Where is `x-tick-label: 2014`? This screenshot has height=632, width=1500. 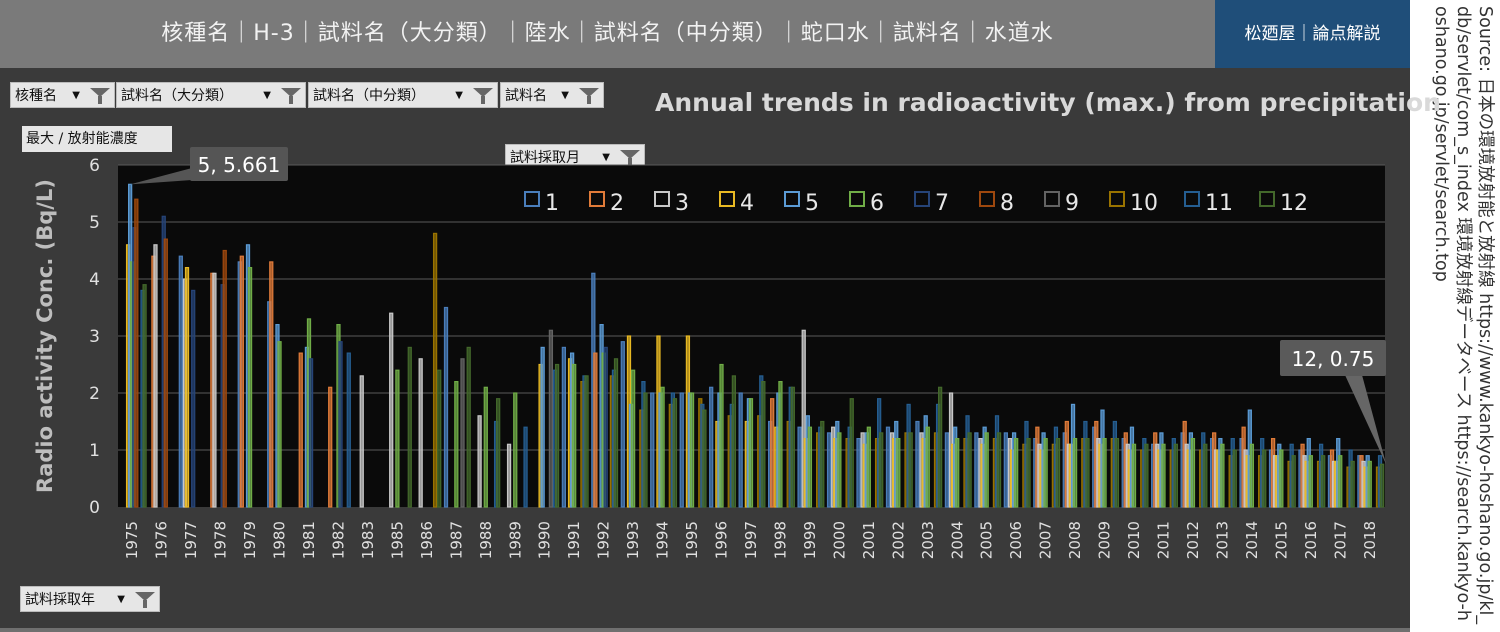 x-tick-label: 2014 is located at coordinates (1252, 540).